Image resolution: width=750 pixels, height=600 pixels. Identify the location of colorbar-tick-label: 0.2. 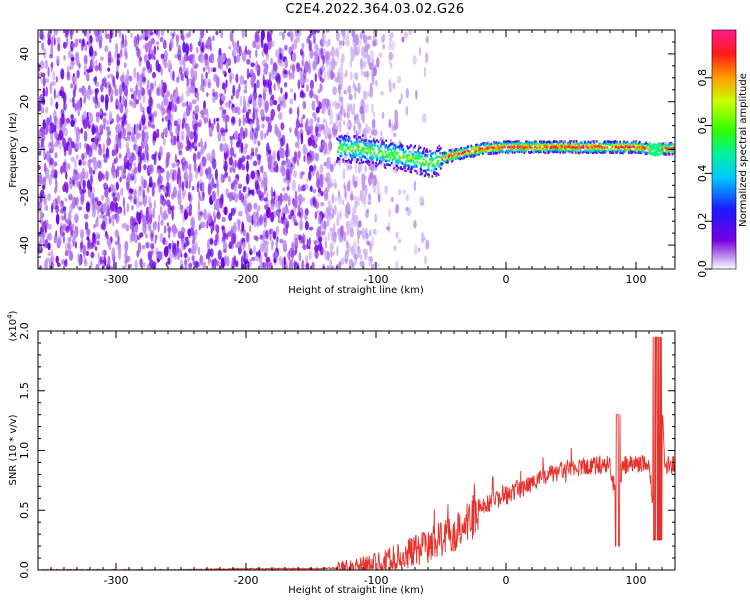
(702, 221).